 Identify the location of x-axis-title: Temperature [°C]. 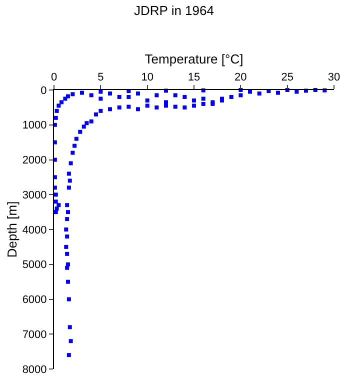
(194, 59).